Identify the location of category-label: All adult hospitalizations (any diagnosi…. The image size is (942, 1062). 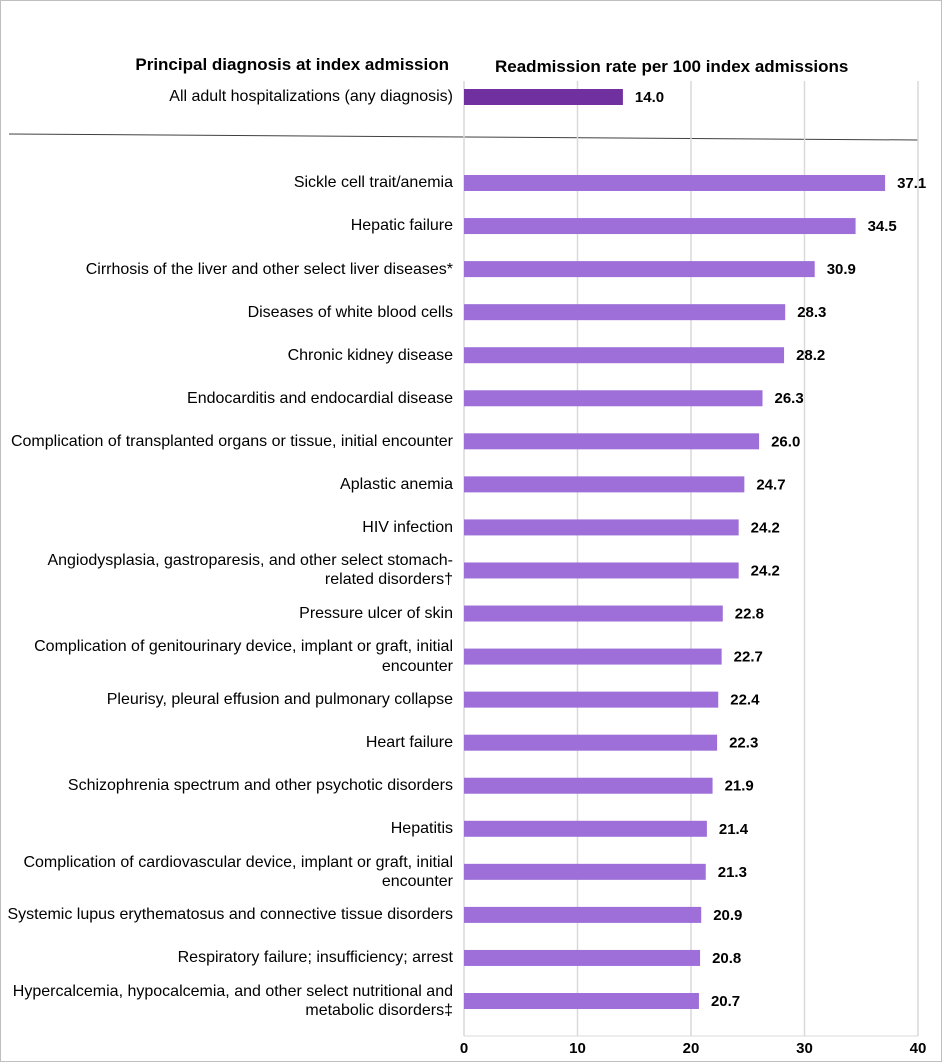
(311, 97).